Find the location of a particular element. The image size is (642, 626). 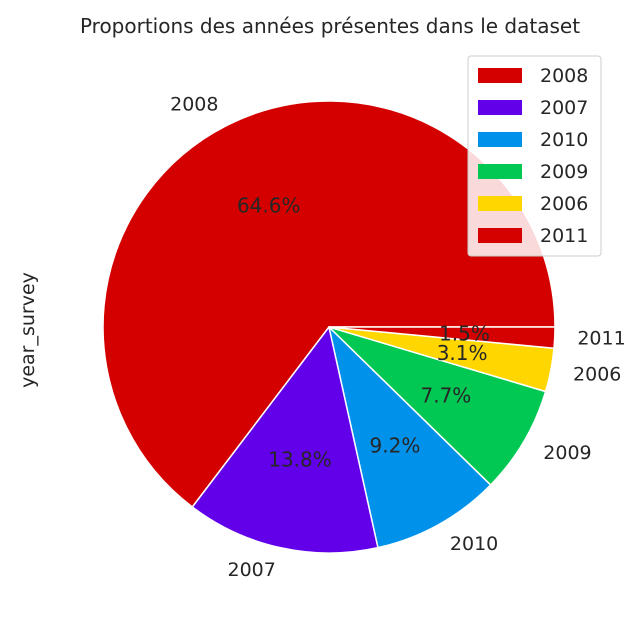

percent-label-2007: 13.8% is located at coordinates (300, 459).